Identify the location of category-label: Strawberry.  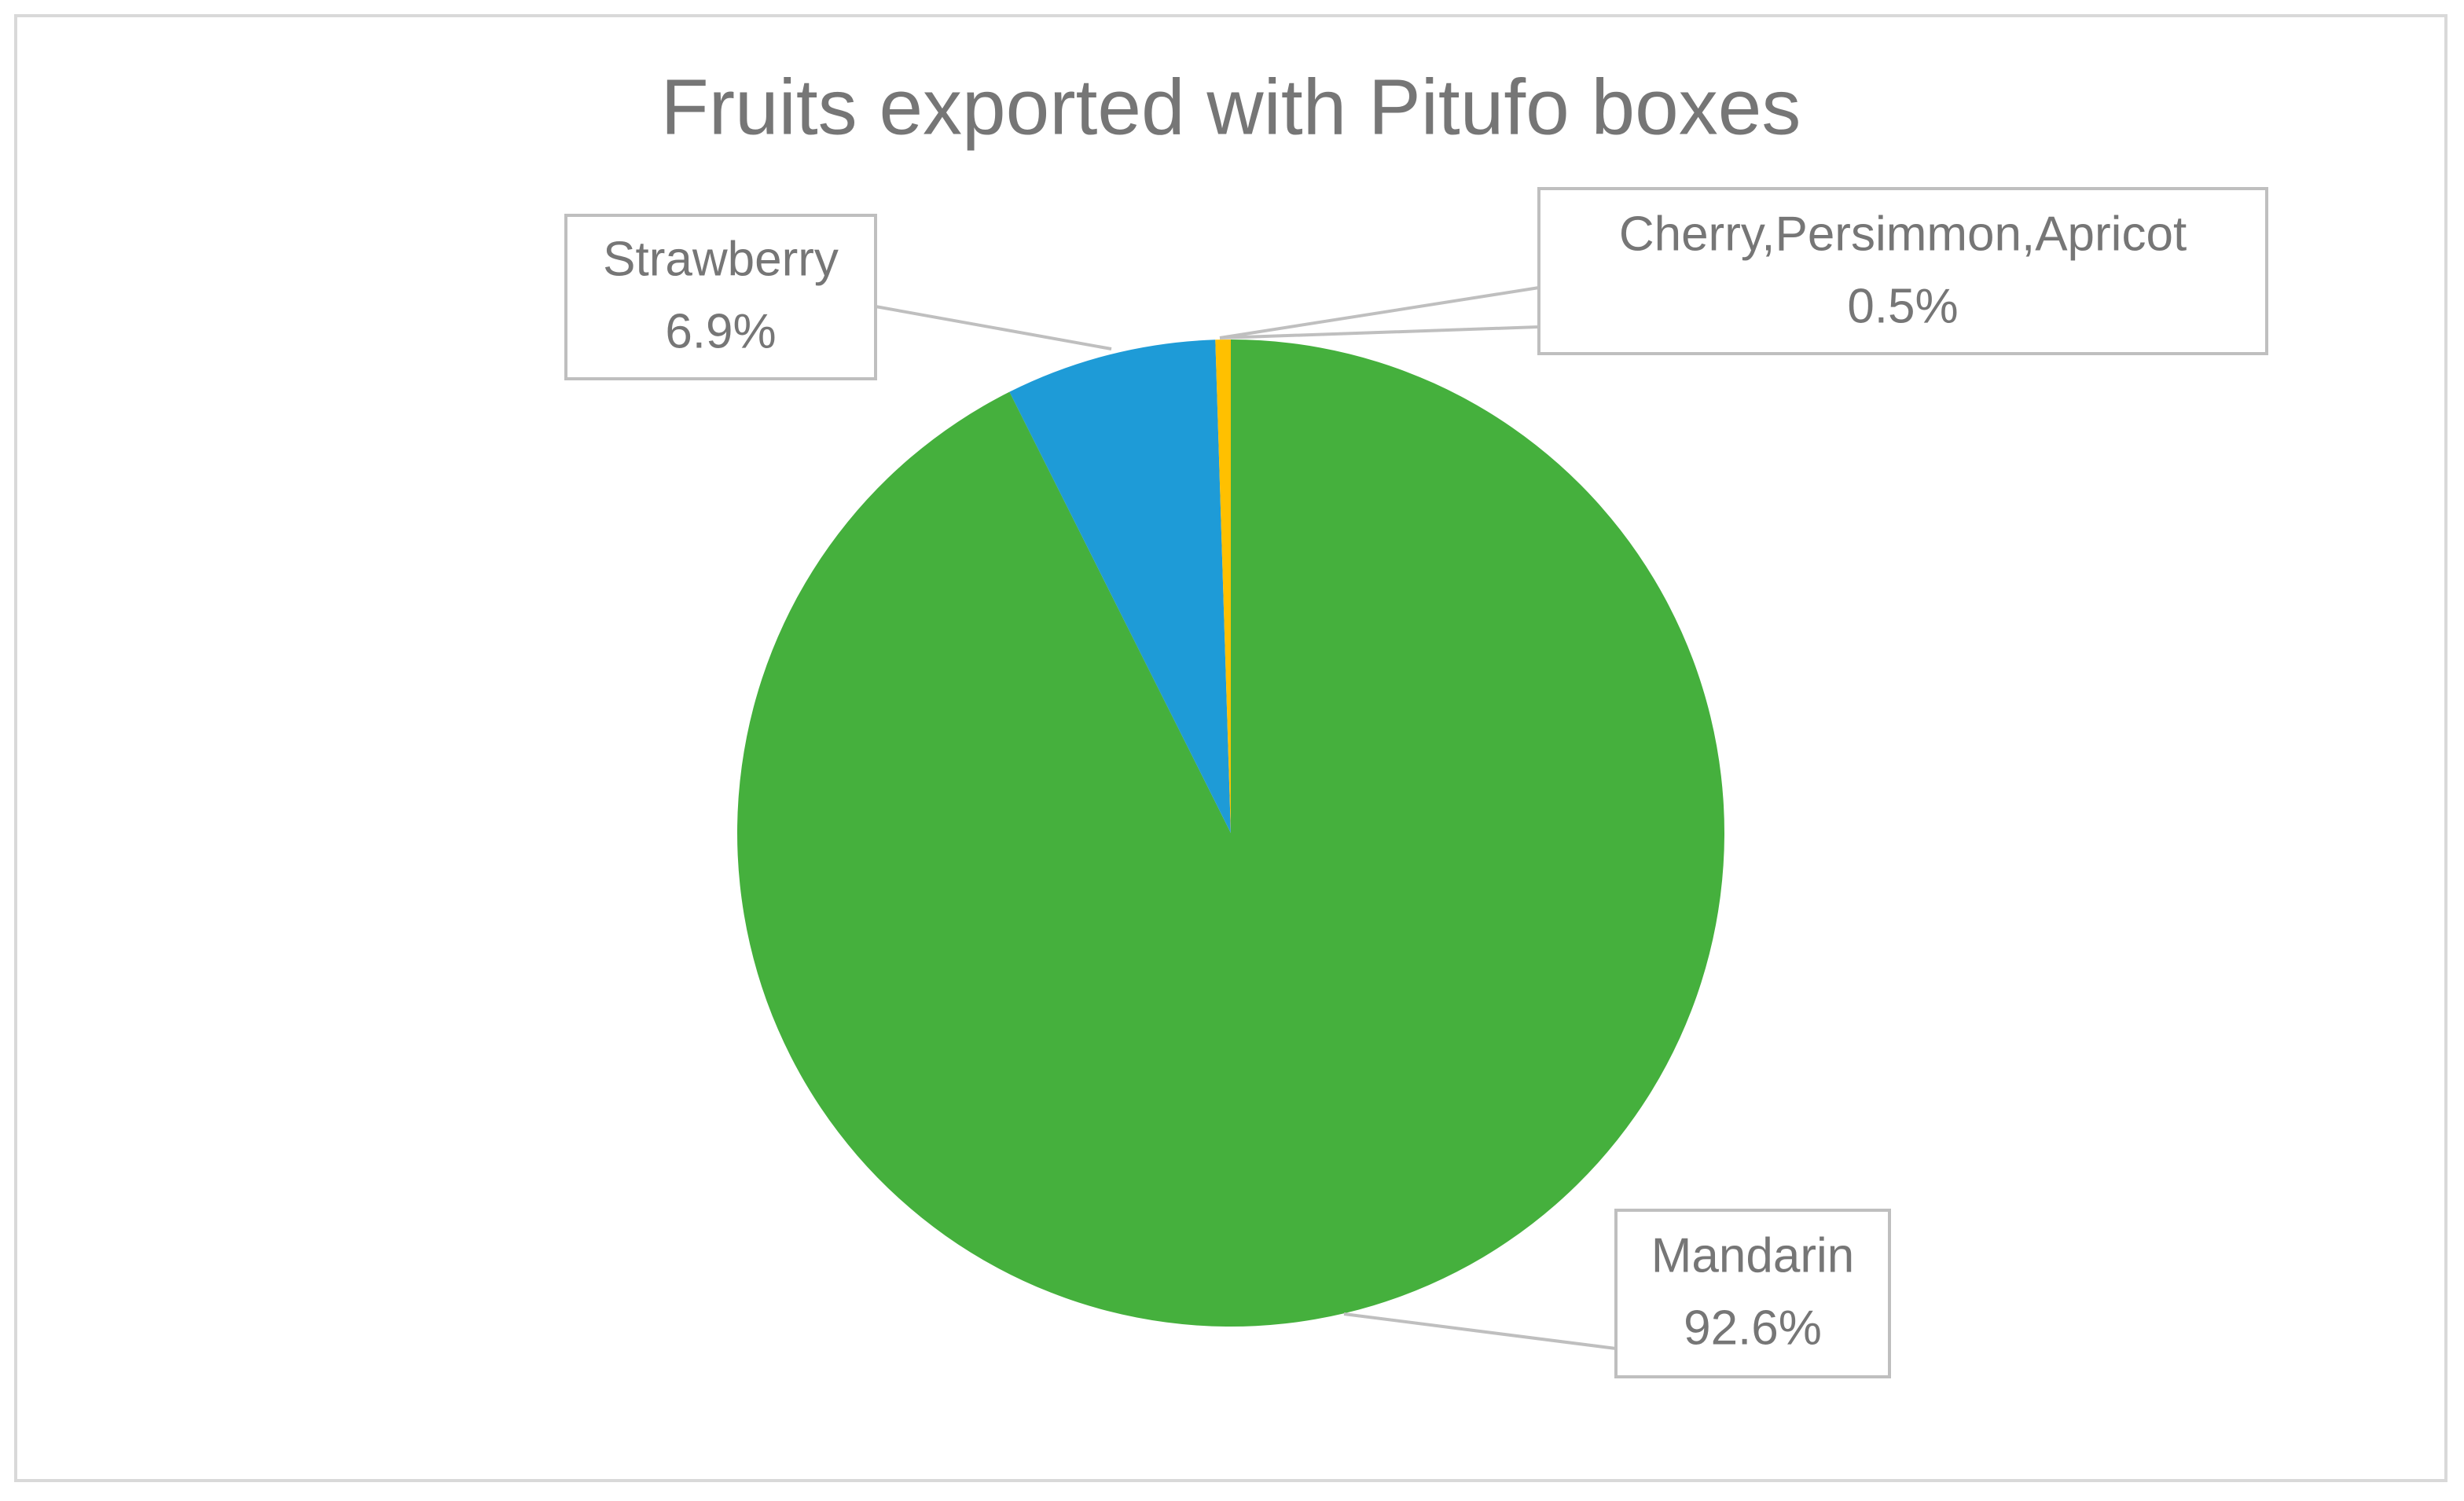
(721, 259).